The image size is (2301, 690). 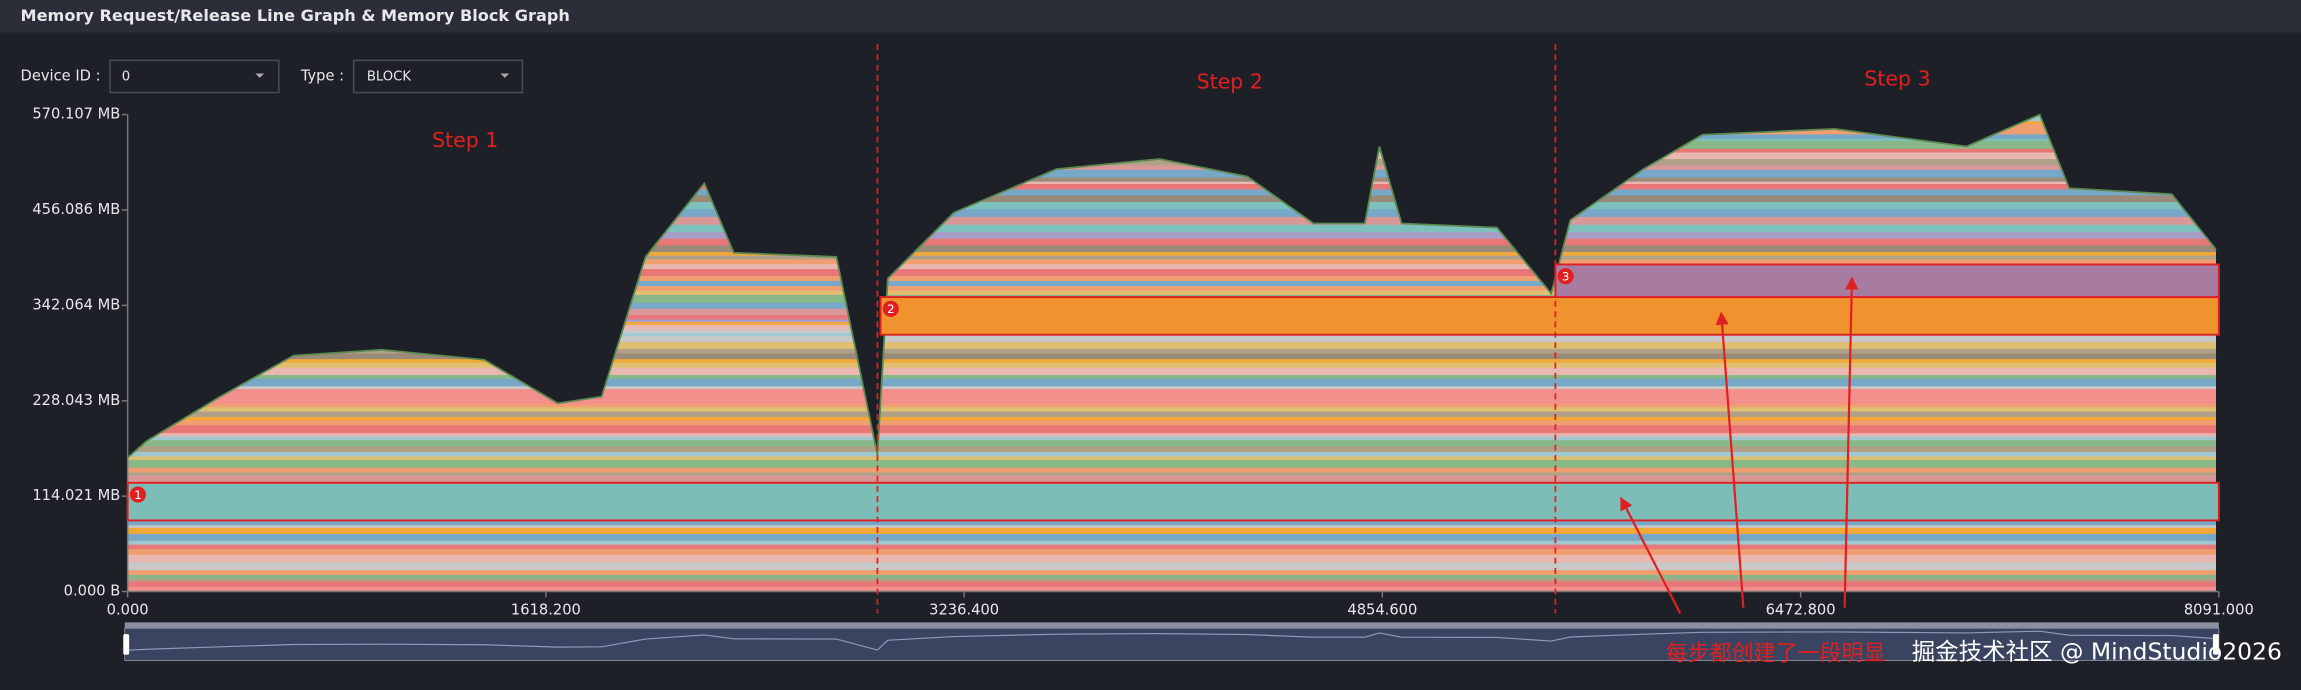 What do you see at coordinates (1171, 625) in the screenshot?
I see `zoom-slider-top` at bounding box center [1171, 625].